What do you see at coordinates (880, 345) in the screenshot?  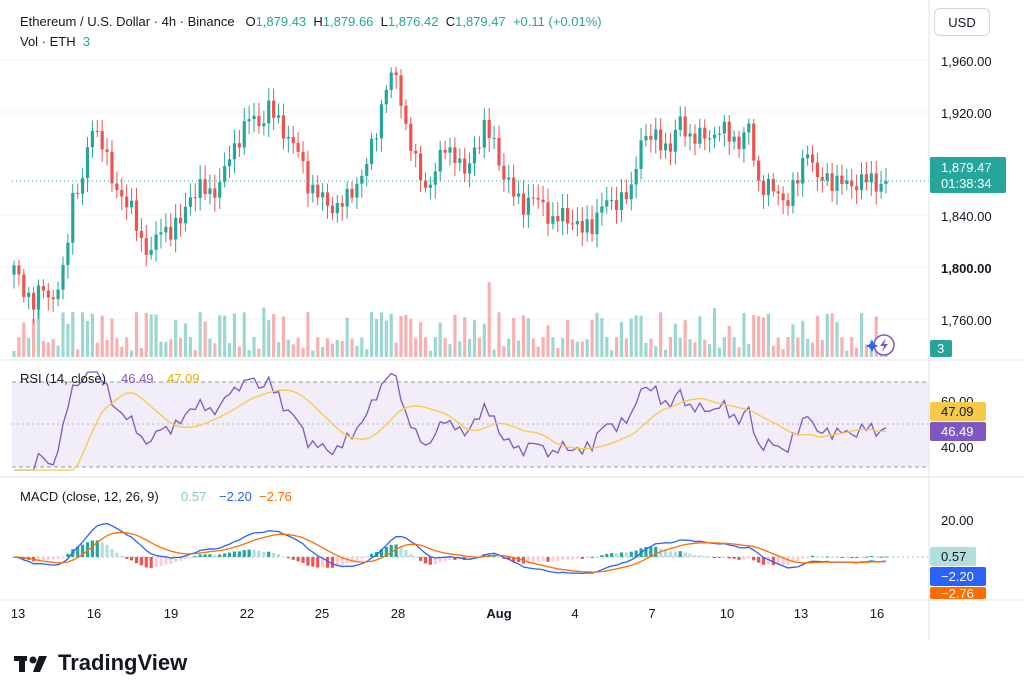 I see `replay-icon` at bounding box center [880, 345].